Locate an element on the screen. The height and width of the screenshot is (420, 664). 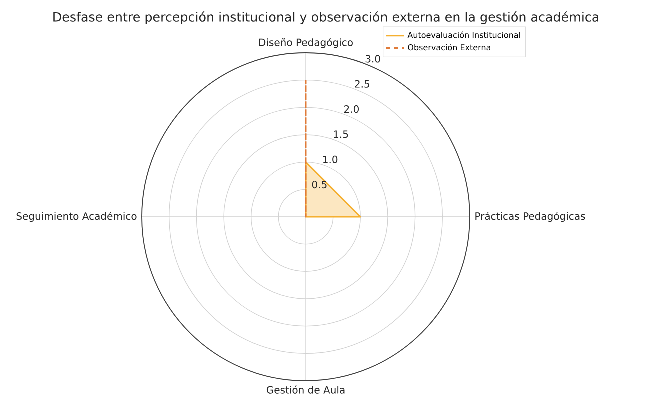
spoke-label: Diseño Pedagógico is located at coordinates (306, 43).